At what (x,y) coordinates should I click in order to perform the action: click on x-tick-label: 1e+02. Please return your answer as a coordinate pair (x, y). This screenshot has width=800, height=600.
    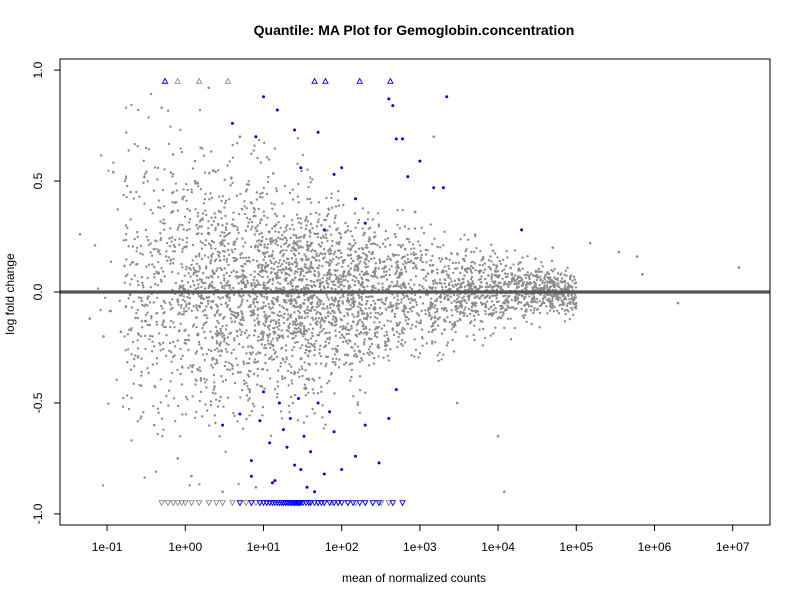
    Looking at the image, I should click on (342, 547).